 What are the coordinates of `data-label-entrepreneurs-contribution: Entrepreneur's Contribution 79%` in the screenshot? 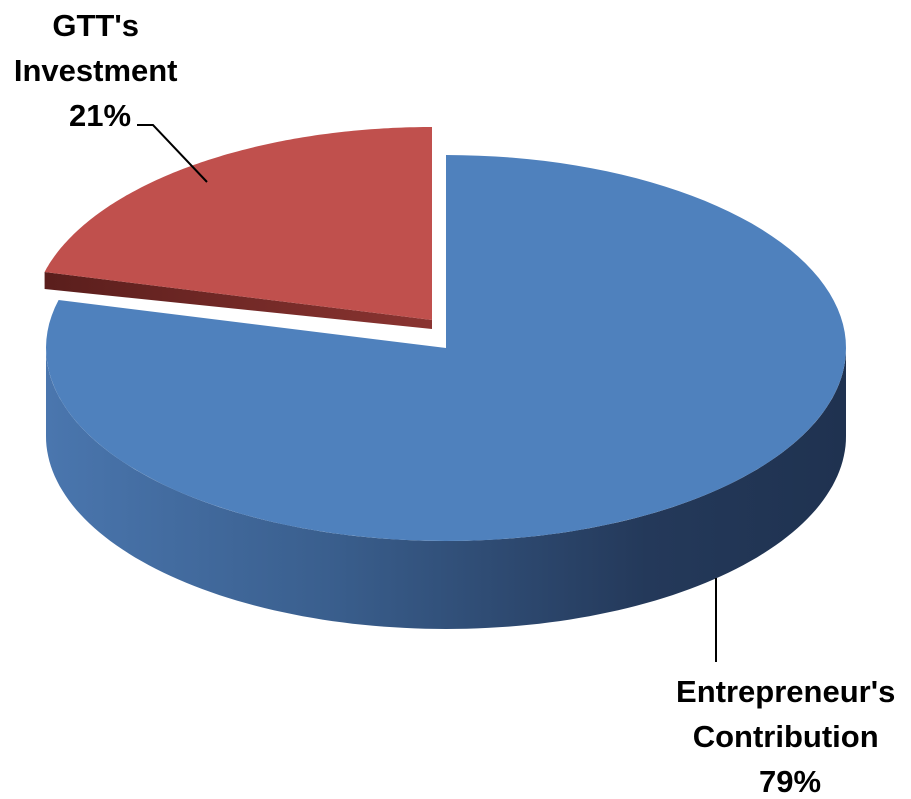 It's located at (790, 736).